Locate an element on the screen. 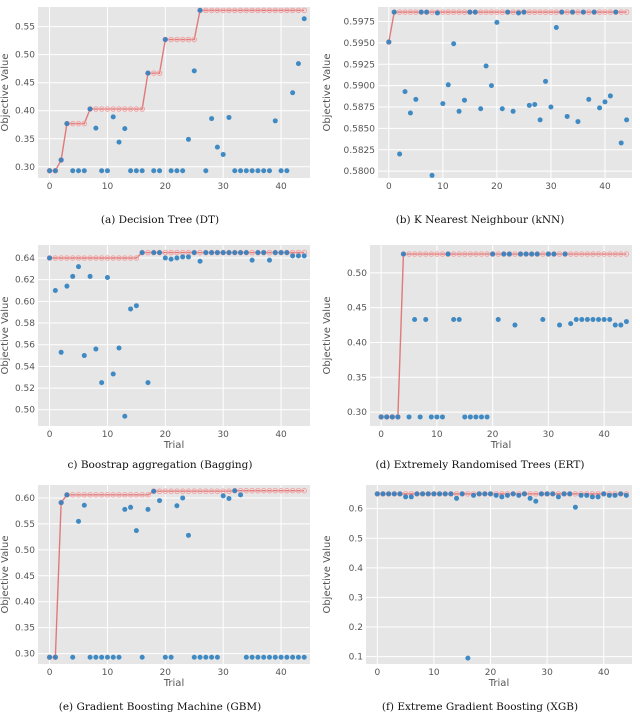  x-tick-label: 40 is located at coordinates (604, 673).